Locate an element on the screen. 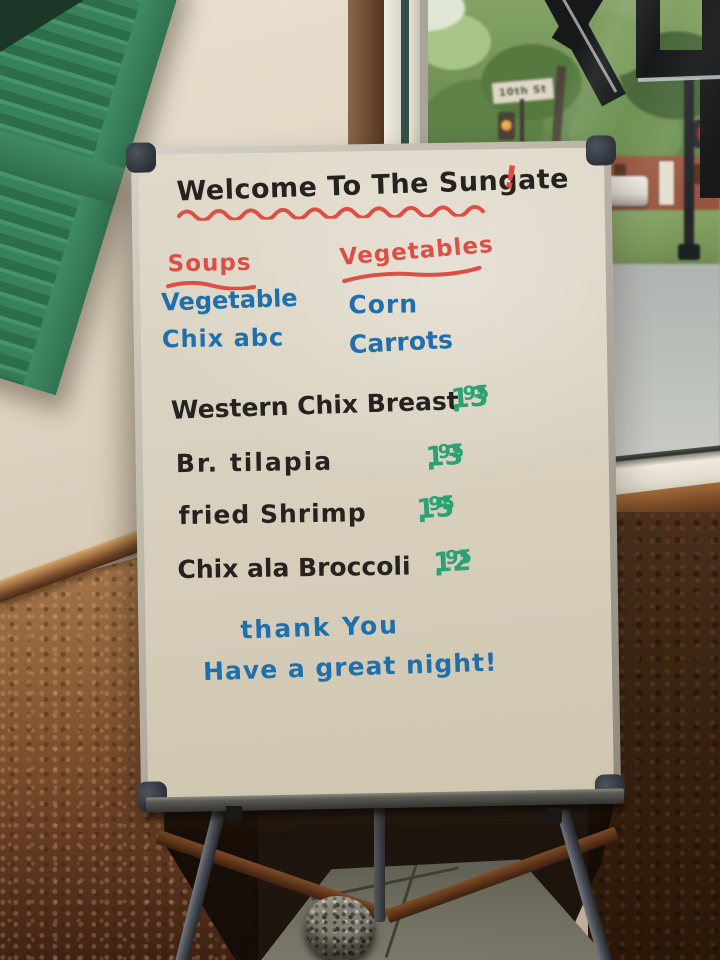 The height and width of the screenshot is (960, 720). section-heading-soups: Soups is located at coordinates (209, 263).